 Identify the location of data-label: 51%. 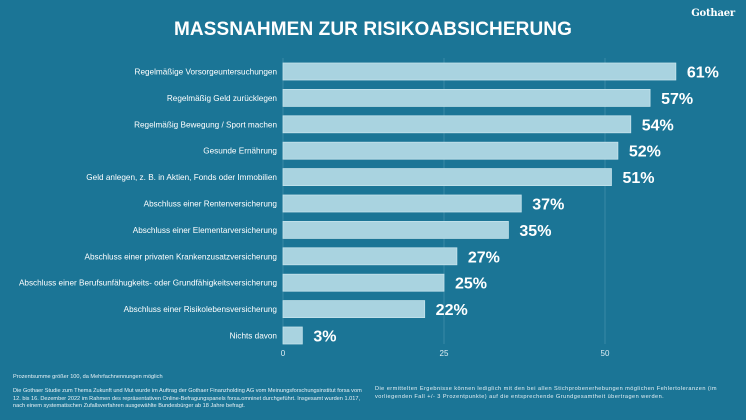
(638, 178).